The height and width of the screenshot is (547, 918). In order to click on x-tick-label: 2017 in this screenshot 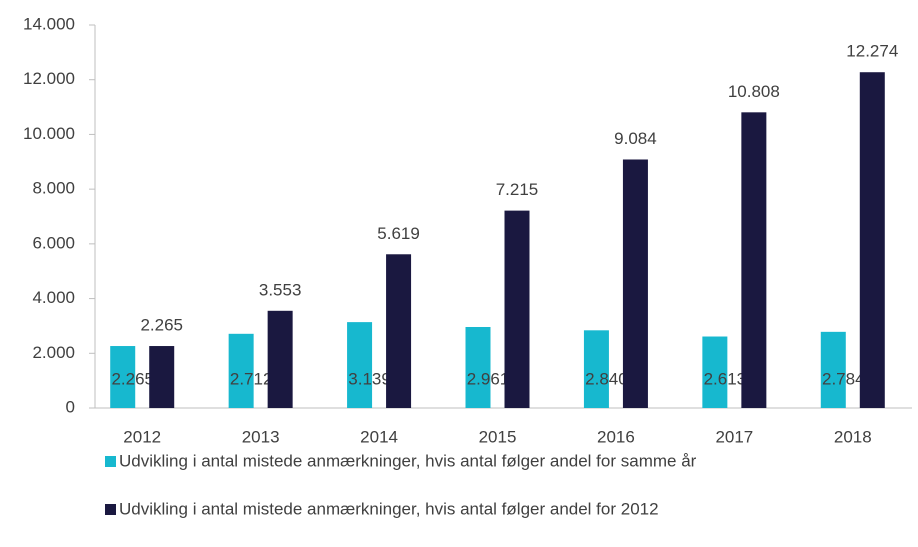, I will do `click(734, 436)`.